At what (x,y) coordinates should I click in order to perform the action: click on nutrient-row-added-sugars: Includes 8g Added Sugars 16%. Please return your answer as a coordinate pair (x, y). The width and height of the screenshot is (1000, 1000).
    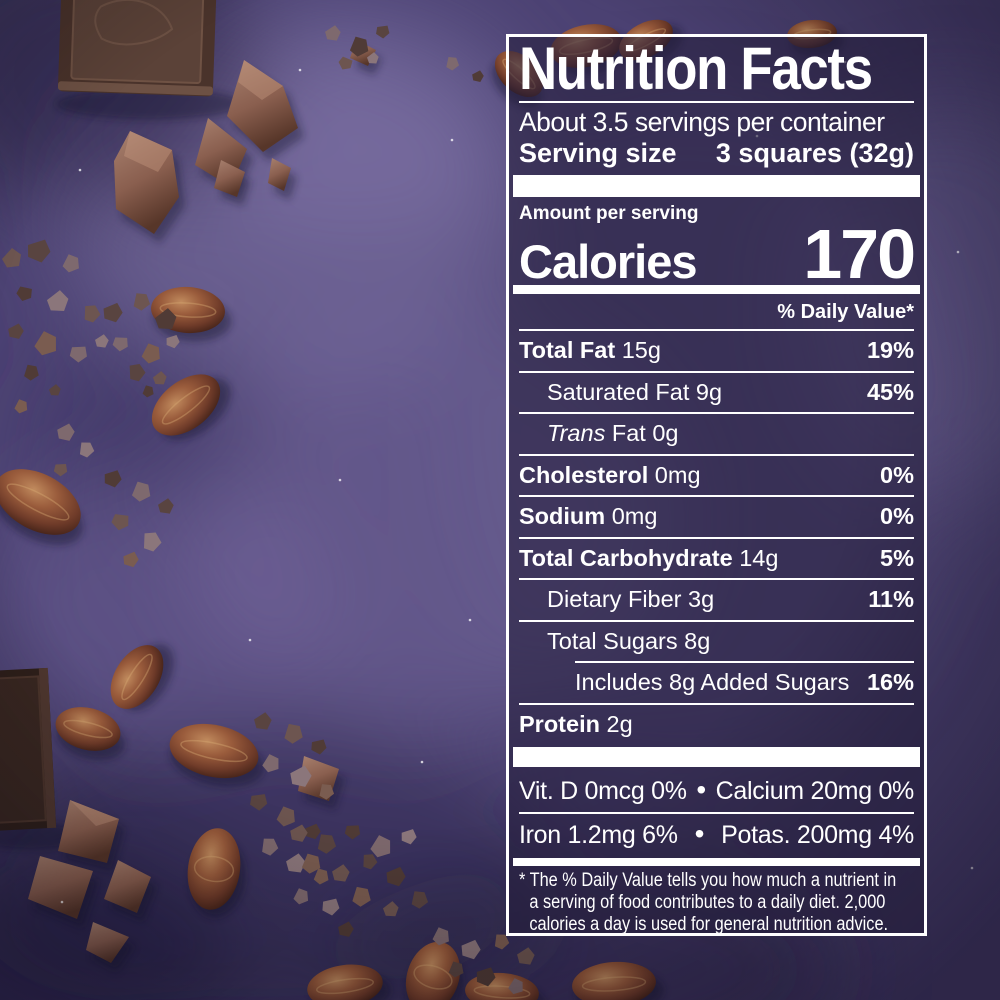
    Looking at the image, I should click on (716, 682).